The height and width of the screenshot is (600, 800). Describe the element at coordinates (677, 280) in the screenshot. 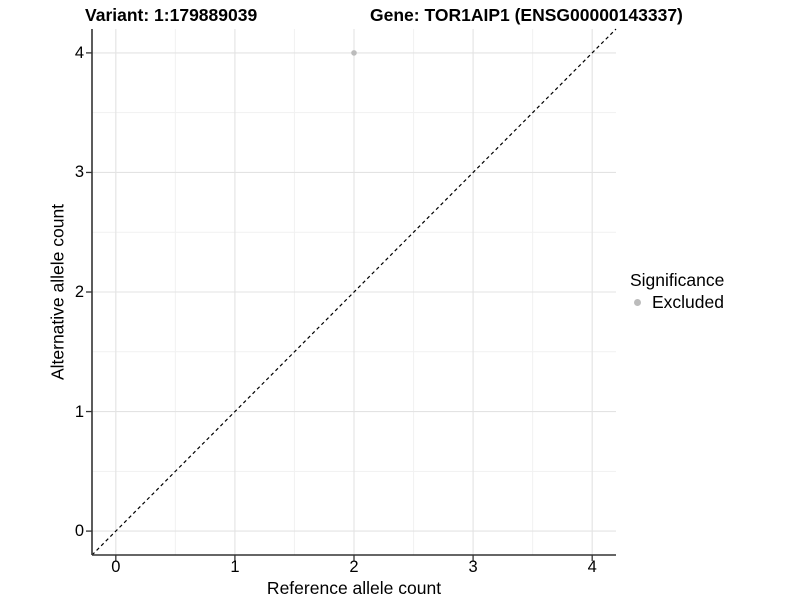

I see `legend-title: Significance` at that location.